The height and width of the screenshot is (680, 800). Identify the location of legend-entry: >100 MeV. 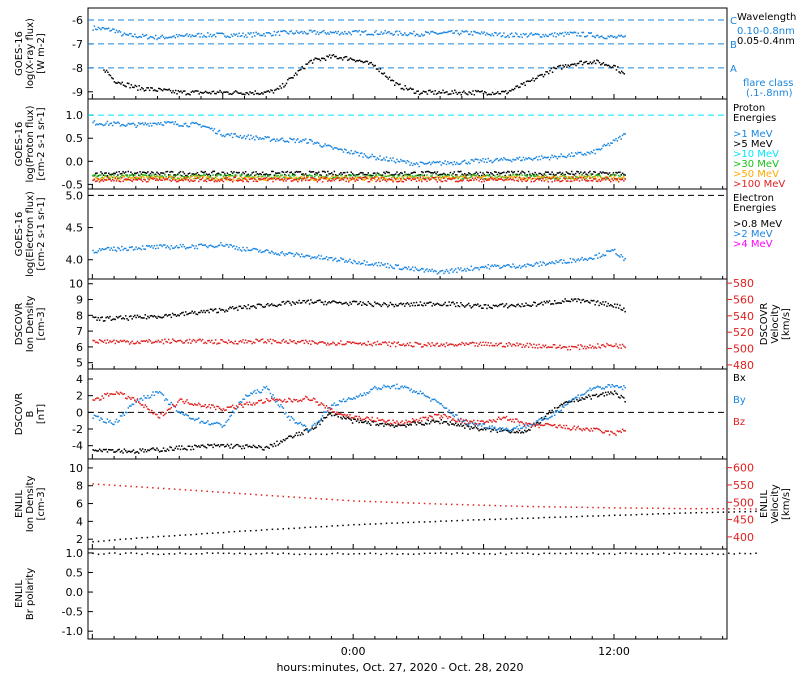
(759, 184).